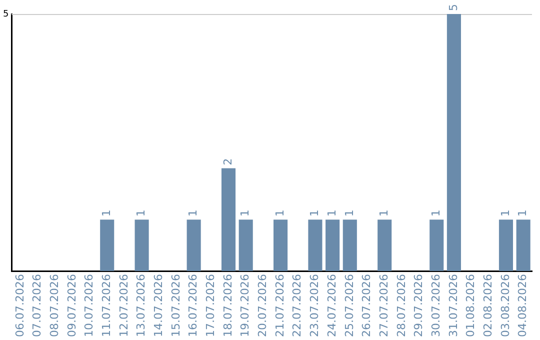 The width and height of the screenshot is (540, 340). What do you see at coordinates (245, 306) in the screenshot?
I see `x-tick-label: 19.07.2026` at bounding box center [245, 306].